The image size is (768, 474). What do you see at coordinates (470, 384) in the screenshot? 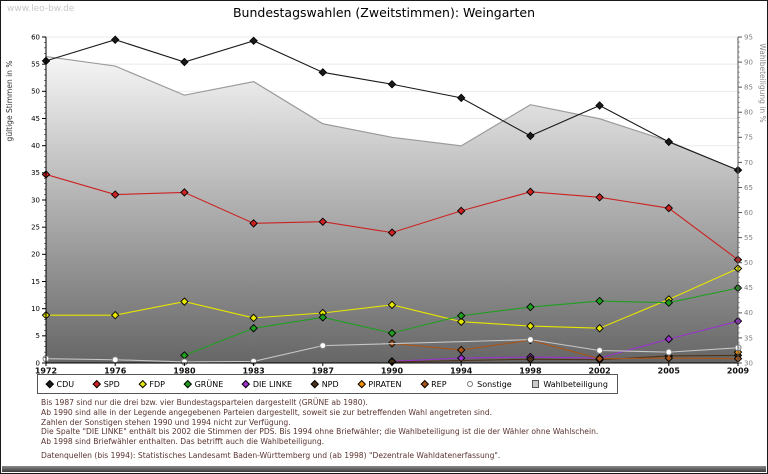
I see `circle-marker-icon` at bounding box center [470, 384].